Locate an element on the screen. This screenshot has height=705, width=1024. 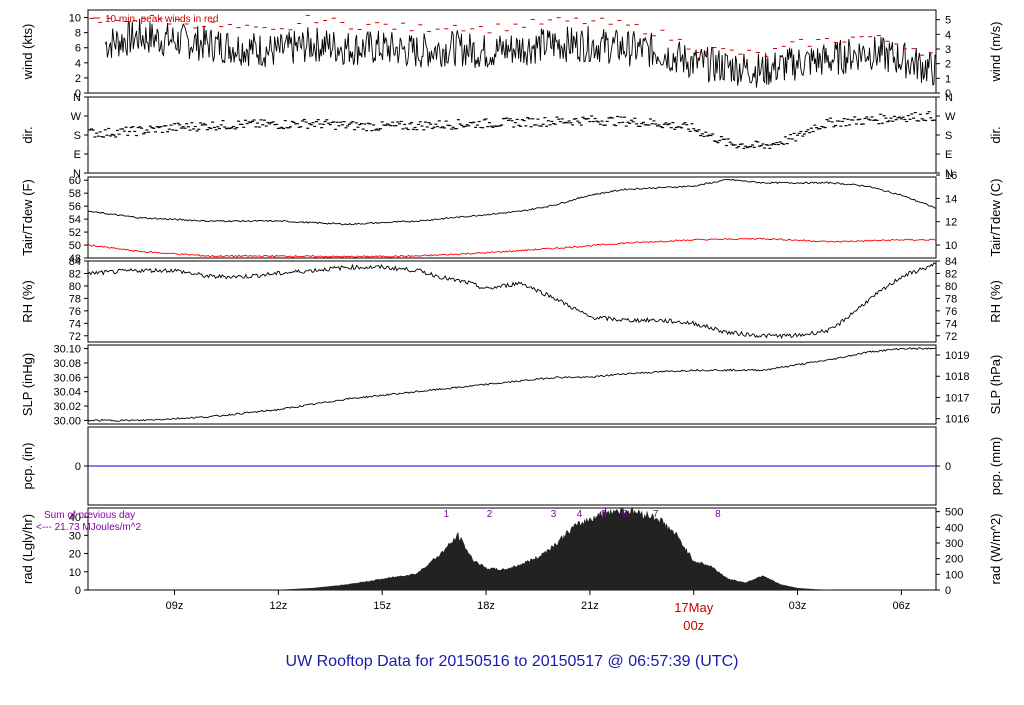
right-tick-label: 300 is located at coordinates (954, 544).